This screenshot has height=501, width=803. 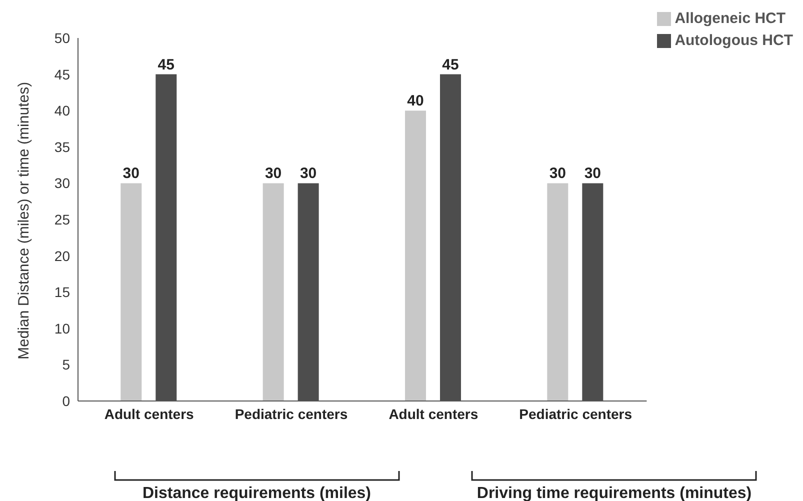 I want to click on y-tick-label: 20, so click(x=62, y=256).